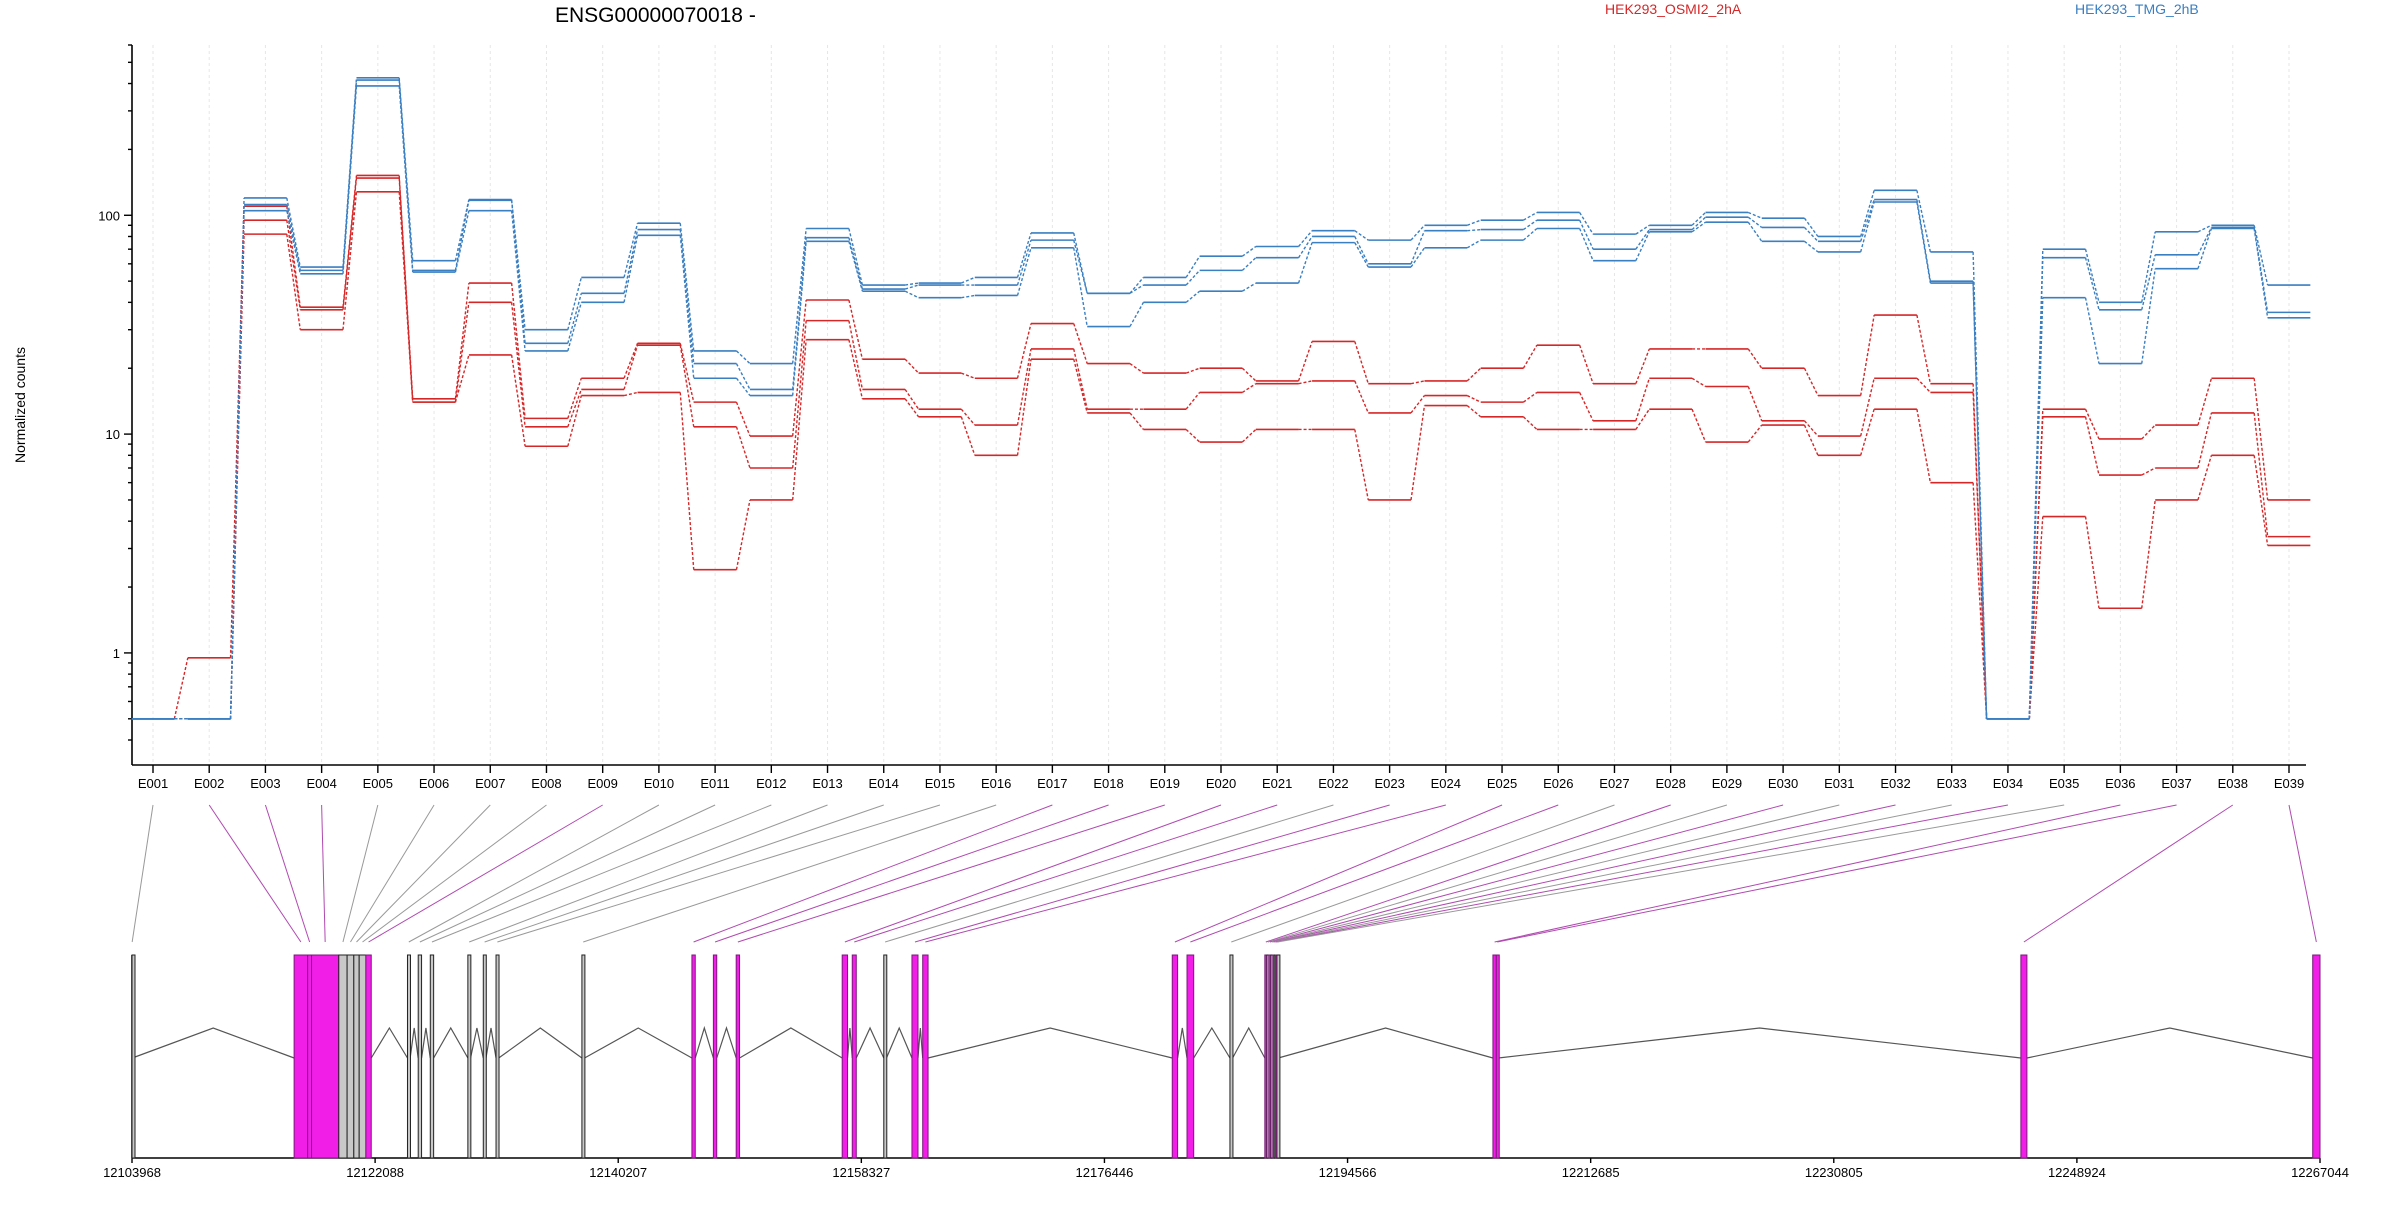 This screenshot has width=2400, height=1205. I want to click on exon-connector-E007, so click(423, 873).